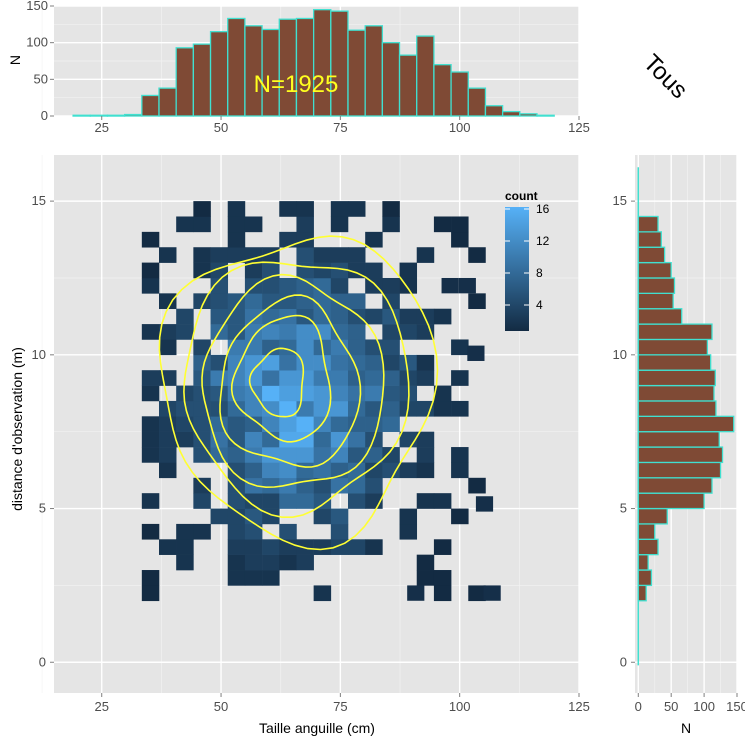 This screenshot has width=745, height=741. Describe the element at coordinates (638, 706) in the screenshot. I see `right-x-tick-label: 0` at that location.